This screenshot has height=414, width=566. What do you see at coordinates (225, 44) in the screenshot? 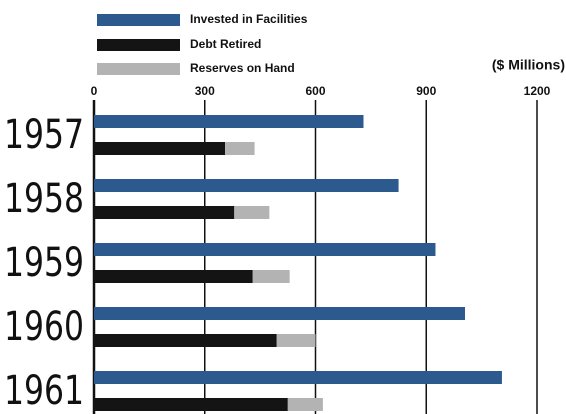
I see `legend-label: Debt Retired` at bounding box center [225, 44].